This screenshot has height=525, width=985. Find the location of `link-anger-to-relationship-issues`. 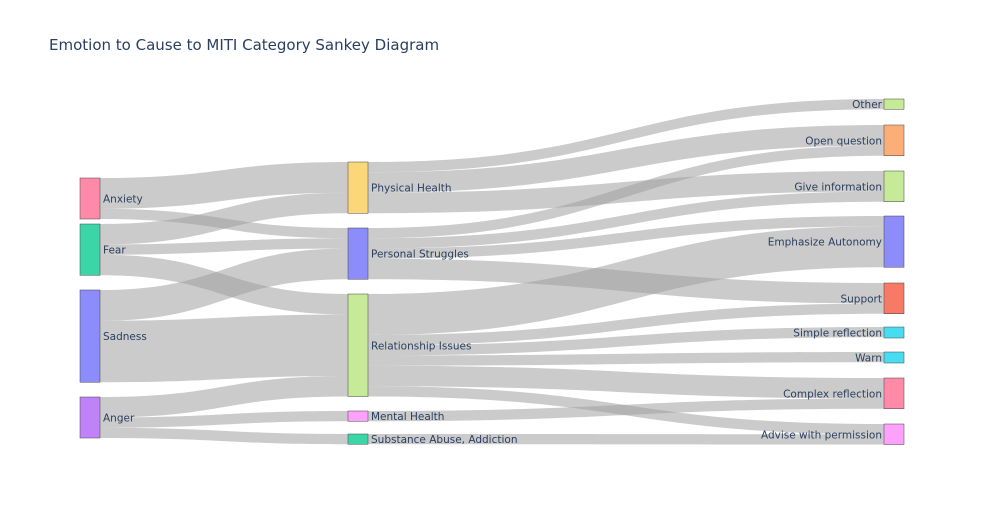

link-anger-to-relationship-issues is located at coordinates (224, 397).